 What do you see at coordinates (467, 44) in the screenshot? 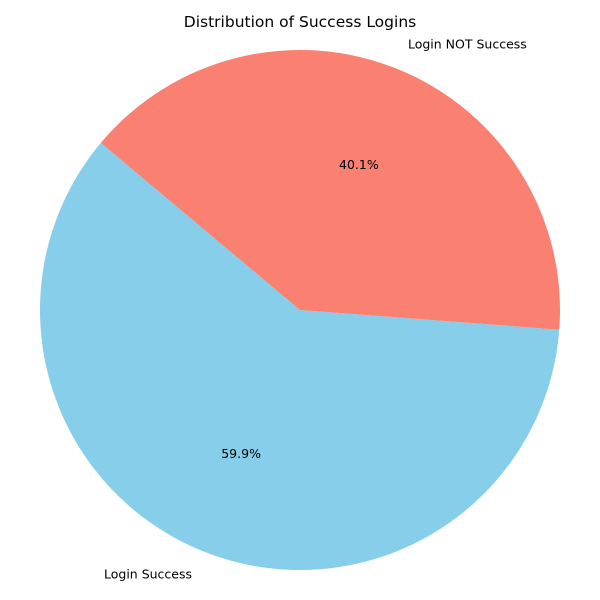
I see `slice-label: Login NOT Success` at bounding box center [467, 44].